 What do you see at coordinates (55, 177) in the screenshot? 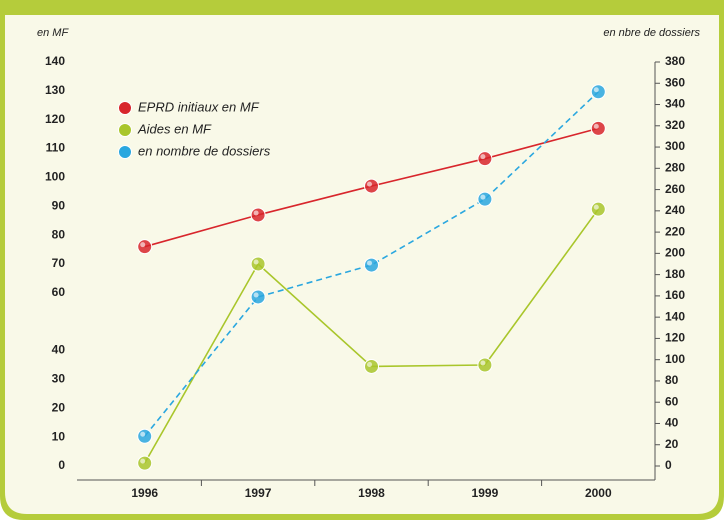
I see `y-tick-label: 100` at bounding box center [55, 177].